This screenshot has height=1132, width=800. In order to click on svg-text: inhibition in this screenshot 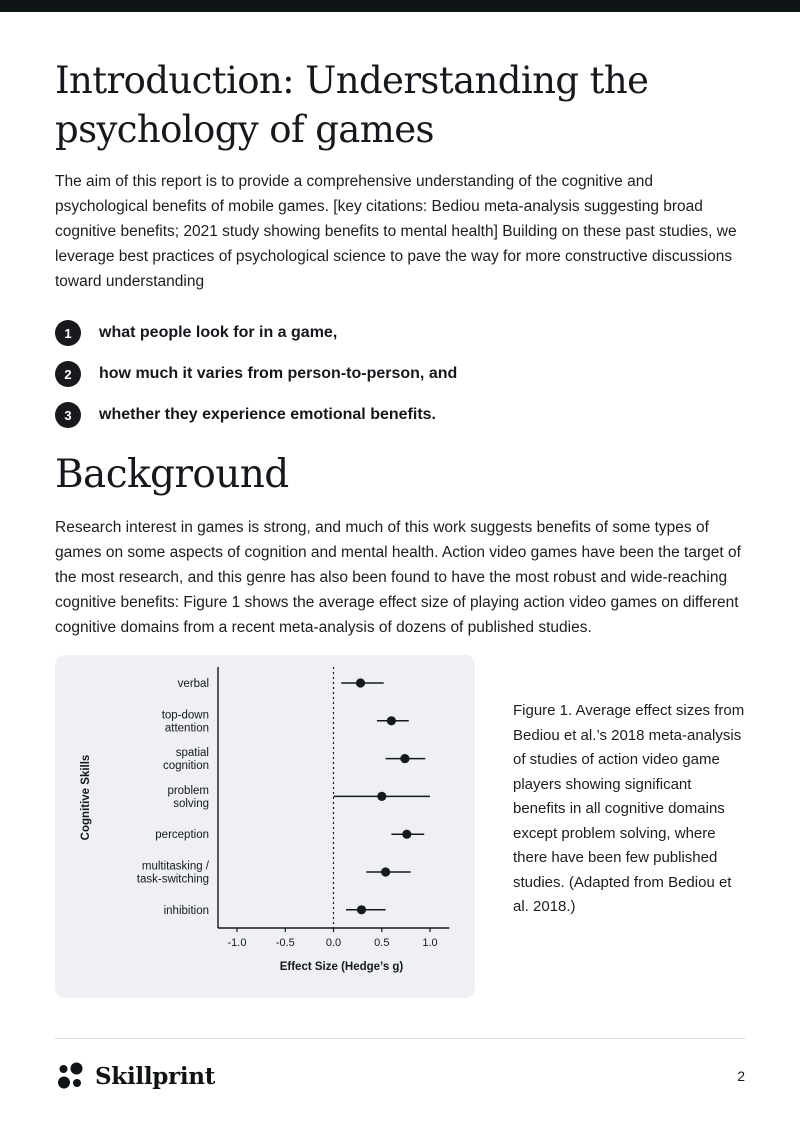, I will do `click(186, 911)`.